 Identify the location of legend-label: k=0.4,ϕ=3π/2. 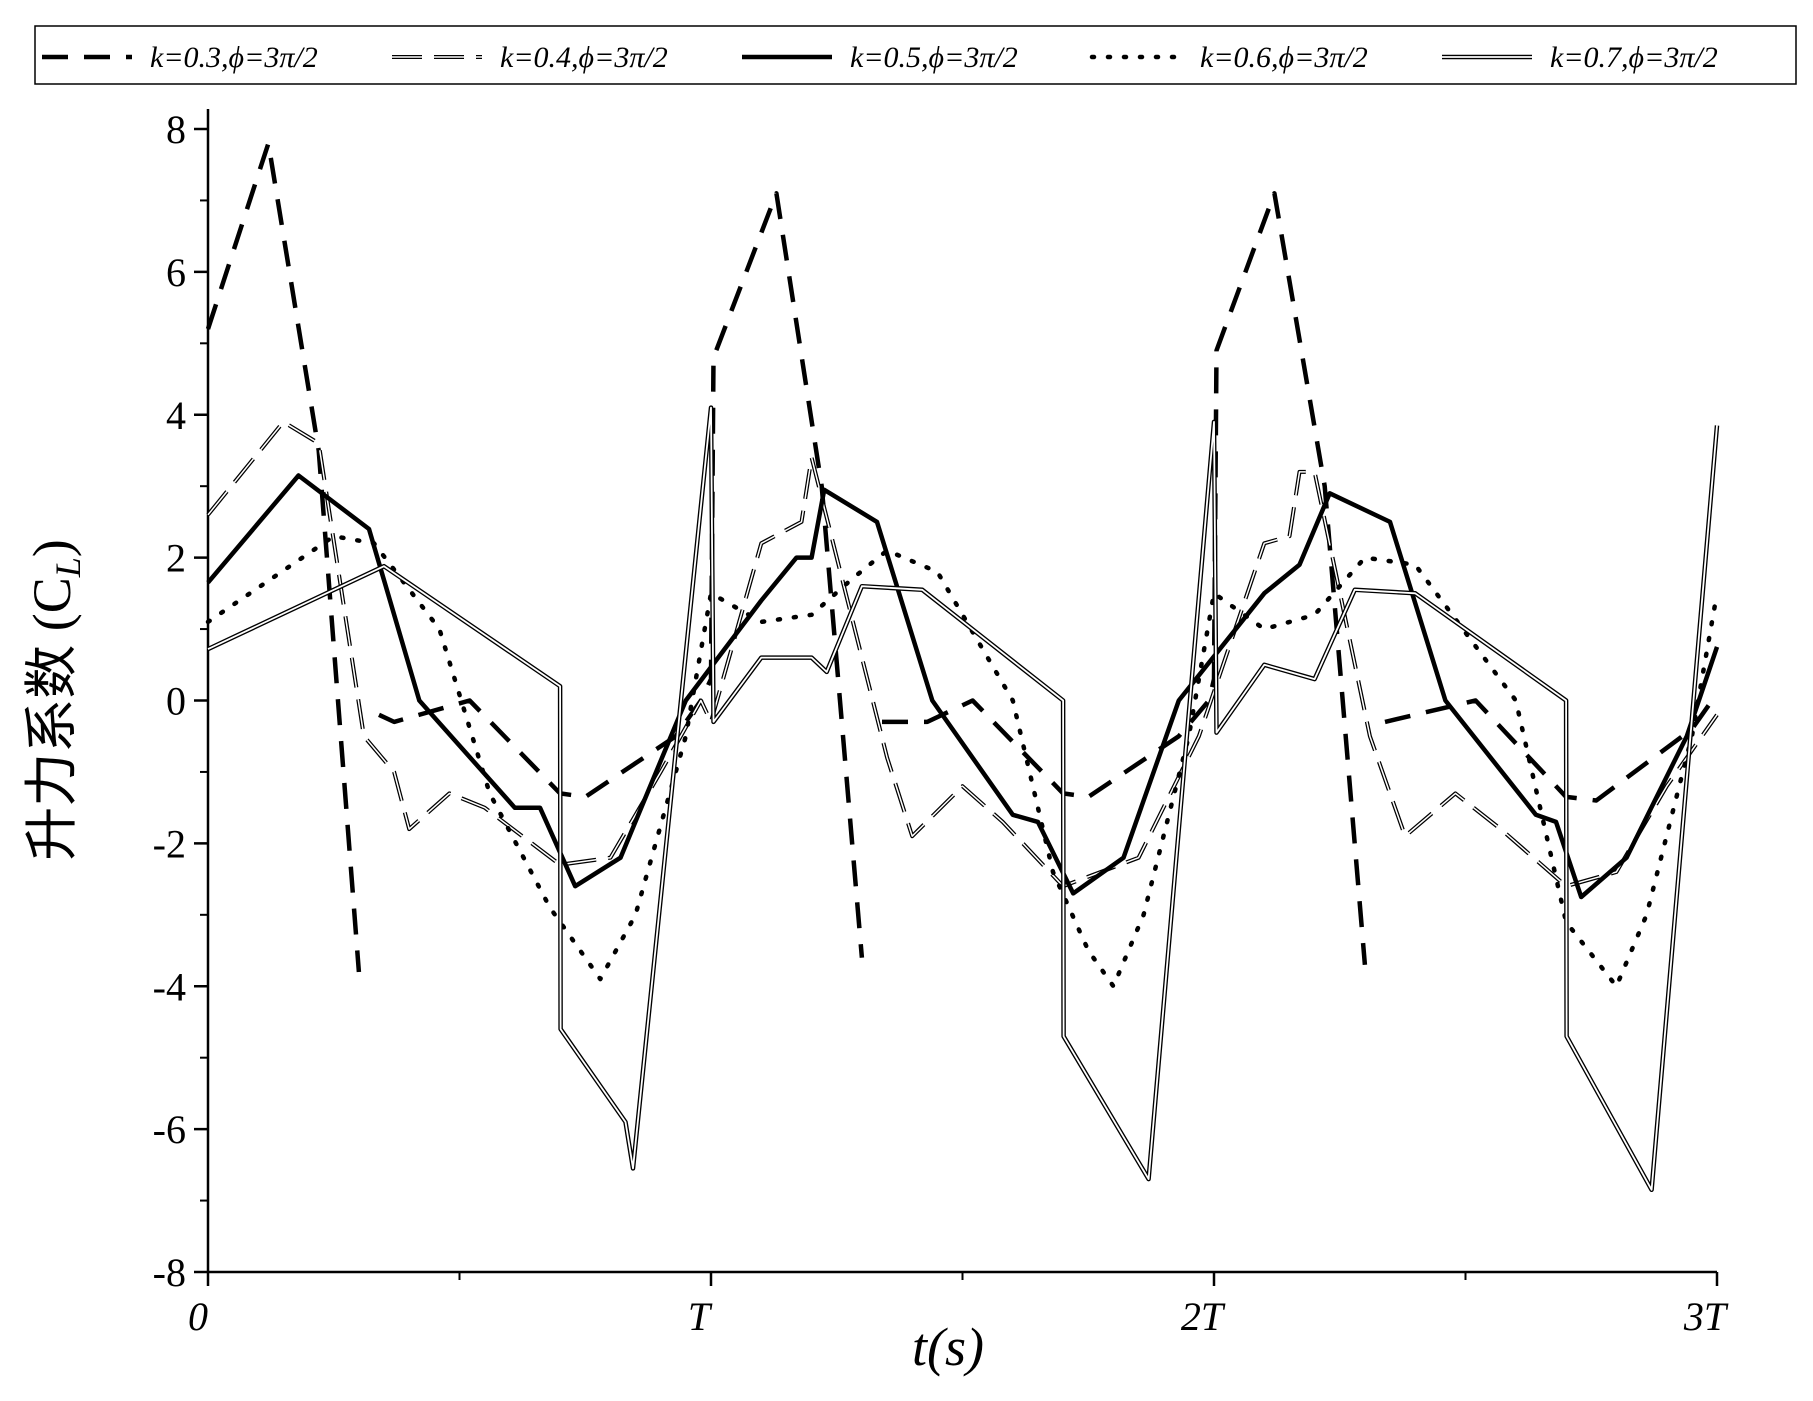
(584, 57).